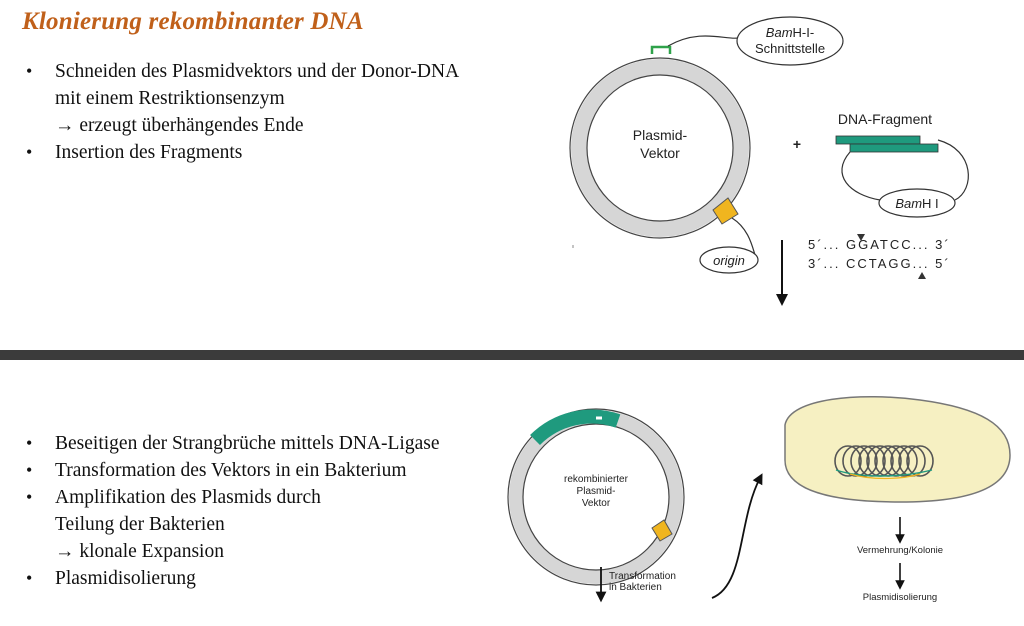  Describe the element at coordinates (170, 98) in the screenshot. I see `bullet-text-cont: mit einem Restriktionsenzym` at that location.